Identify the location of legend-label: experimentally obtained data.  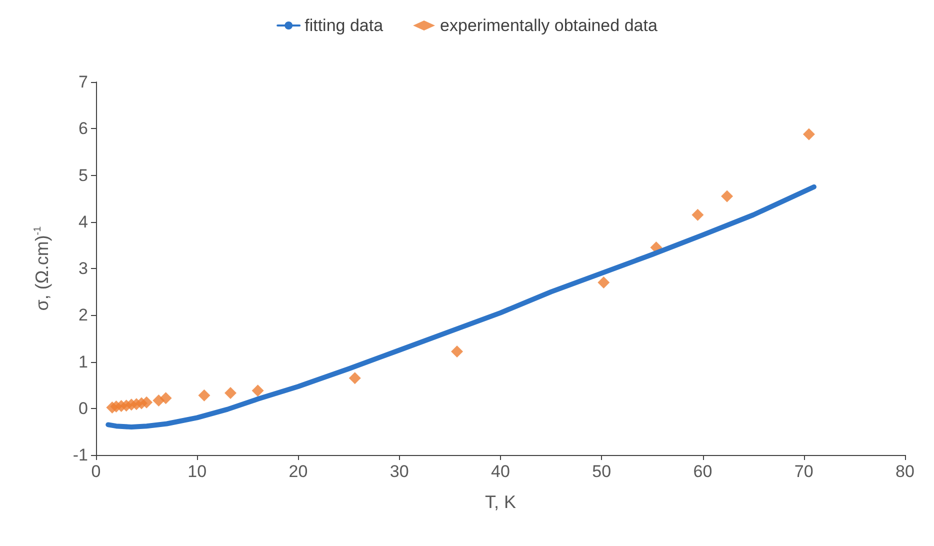
(549, 25).